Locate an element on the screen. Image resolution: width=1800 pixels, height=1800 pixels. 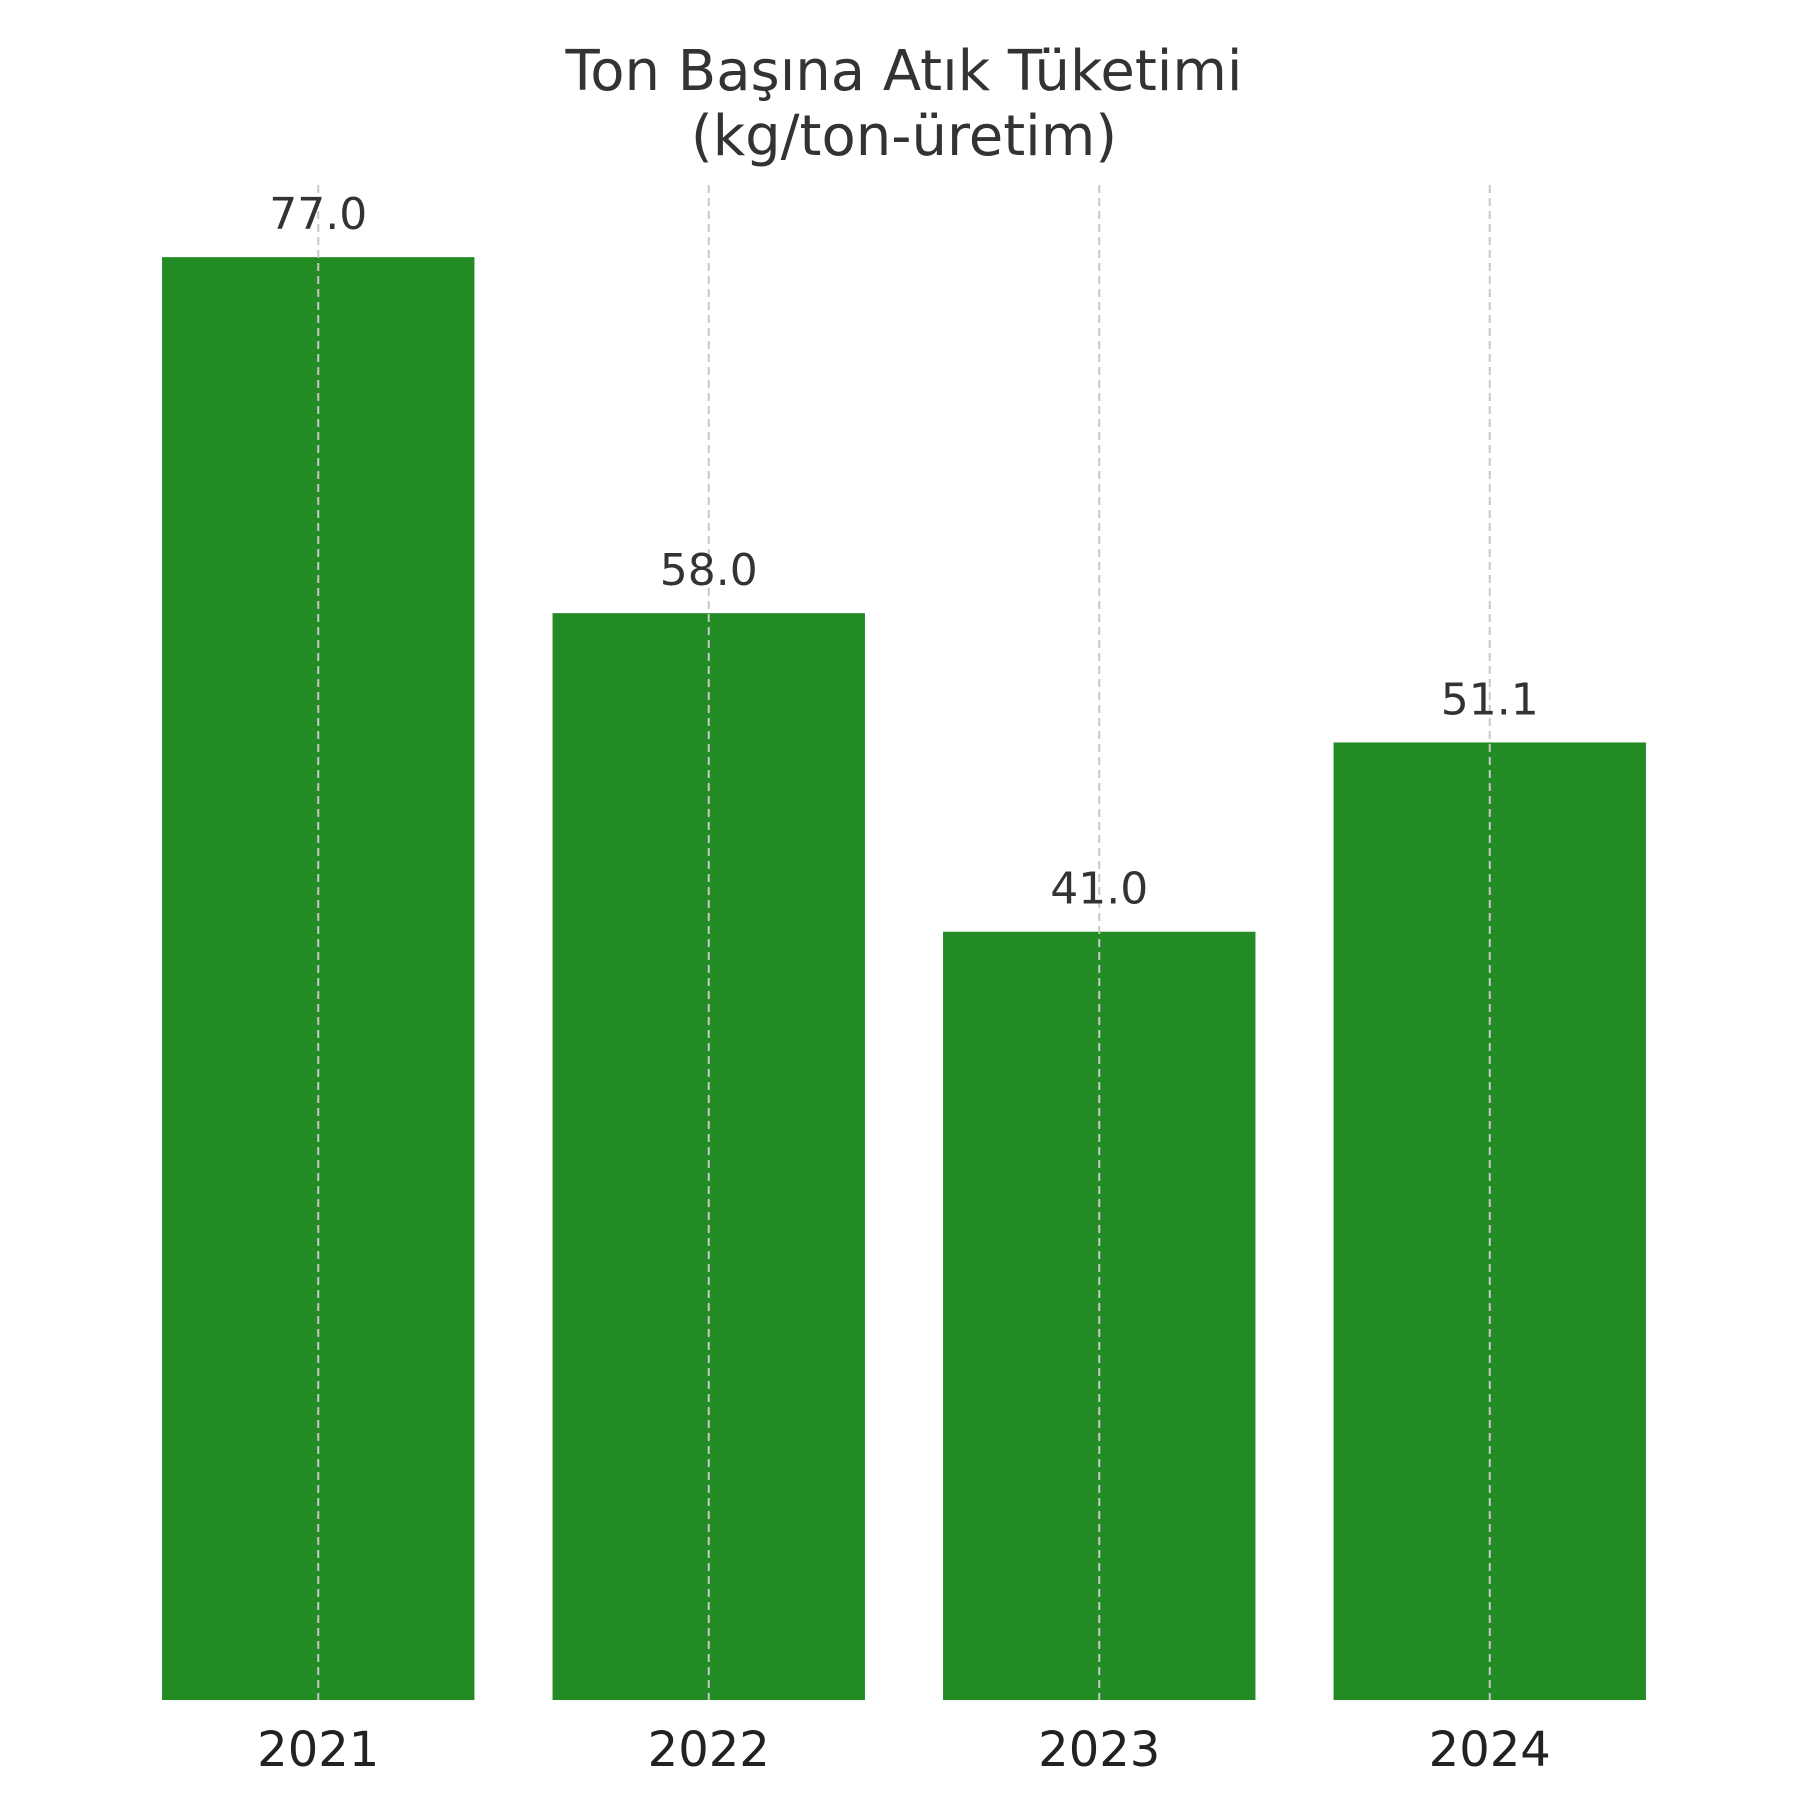
x-tick-label-2023: 2023 is located at coordinates (1099, 1750).